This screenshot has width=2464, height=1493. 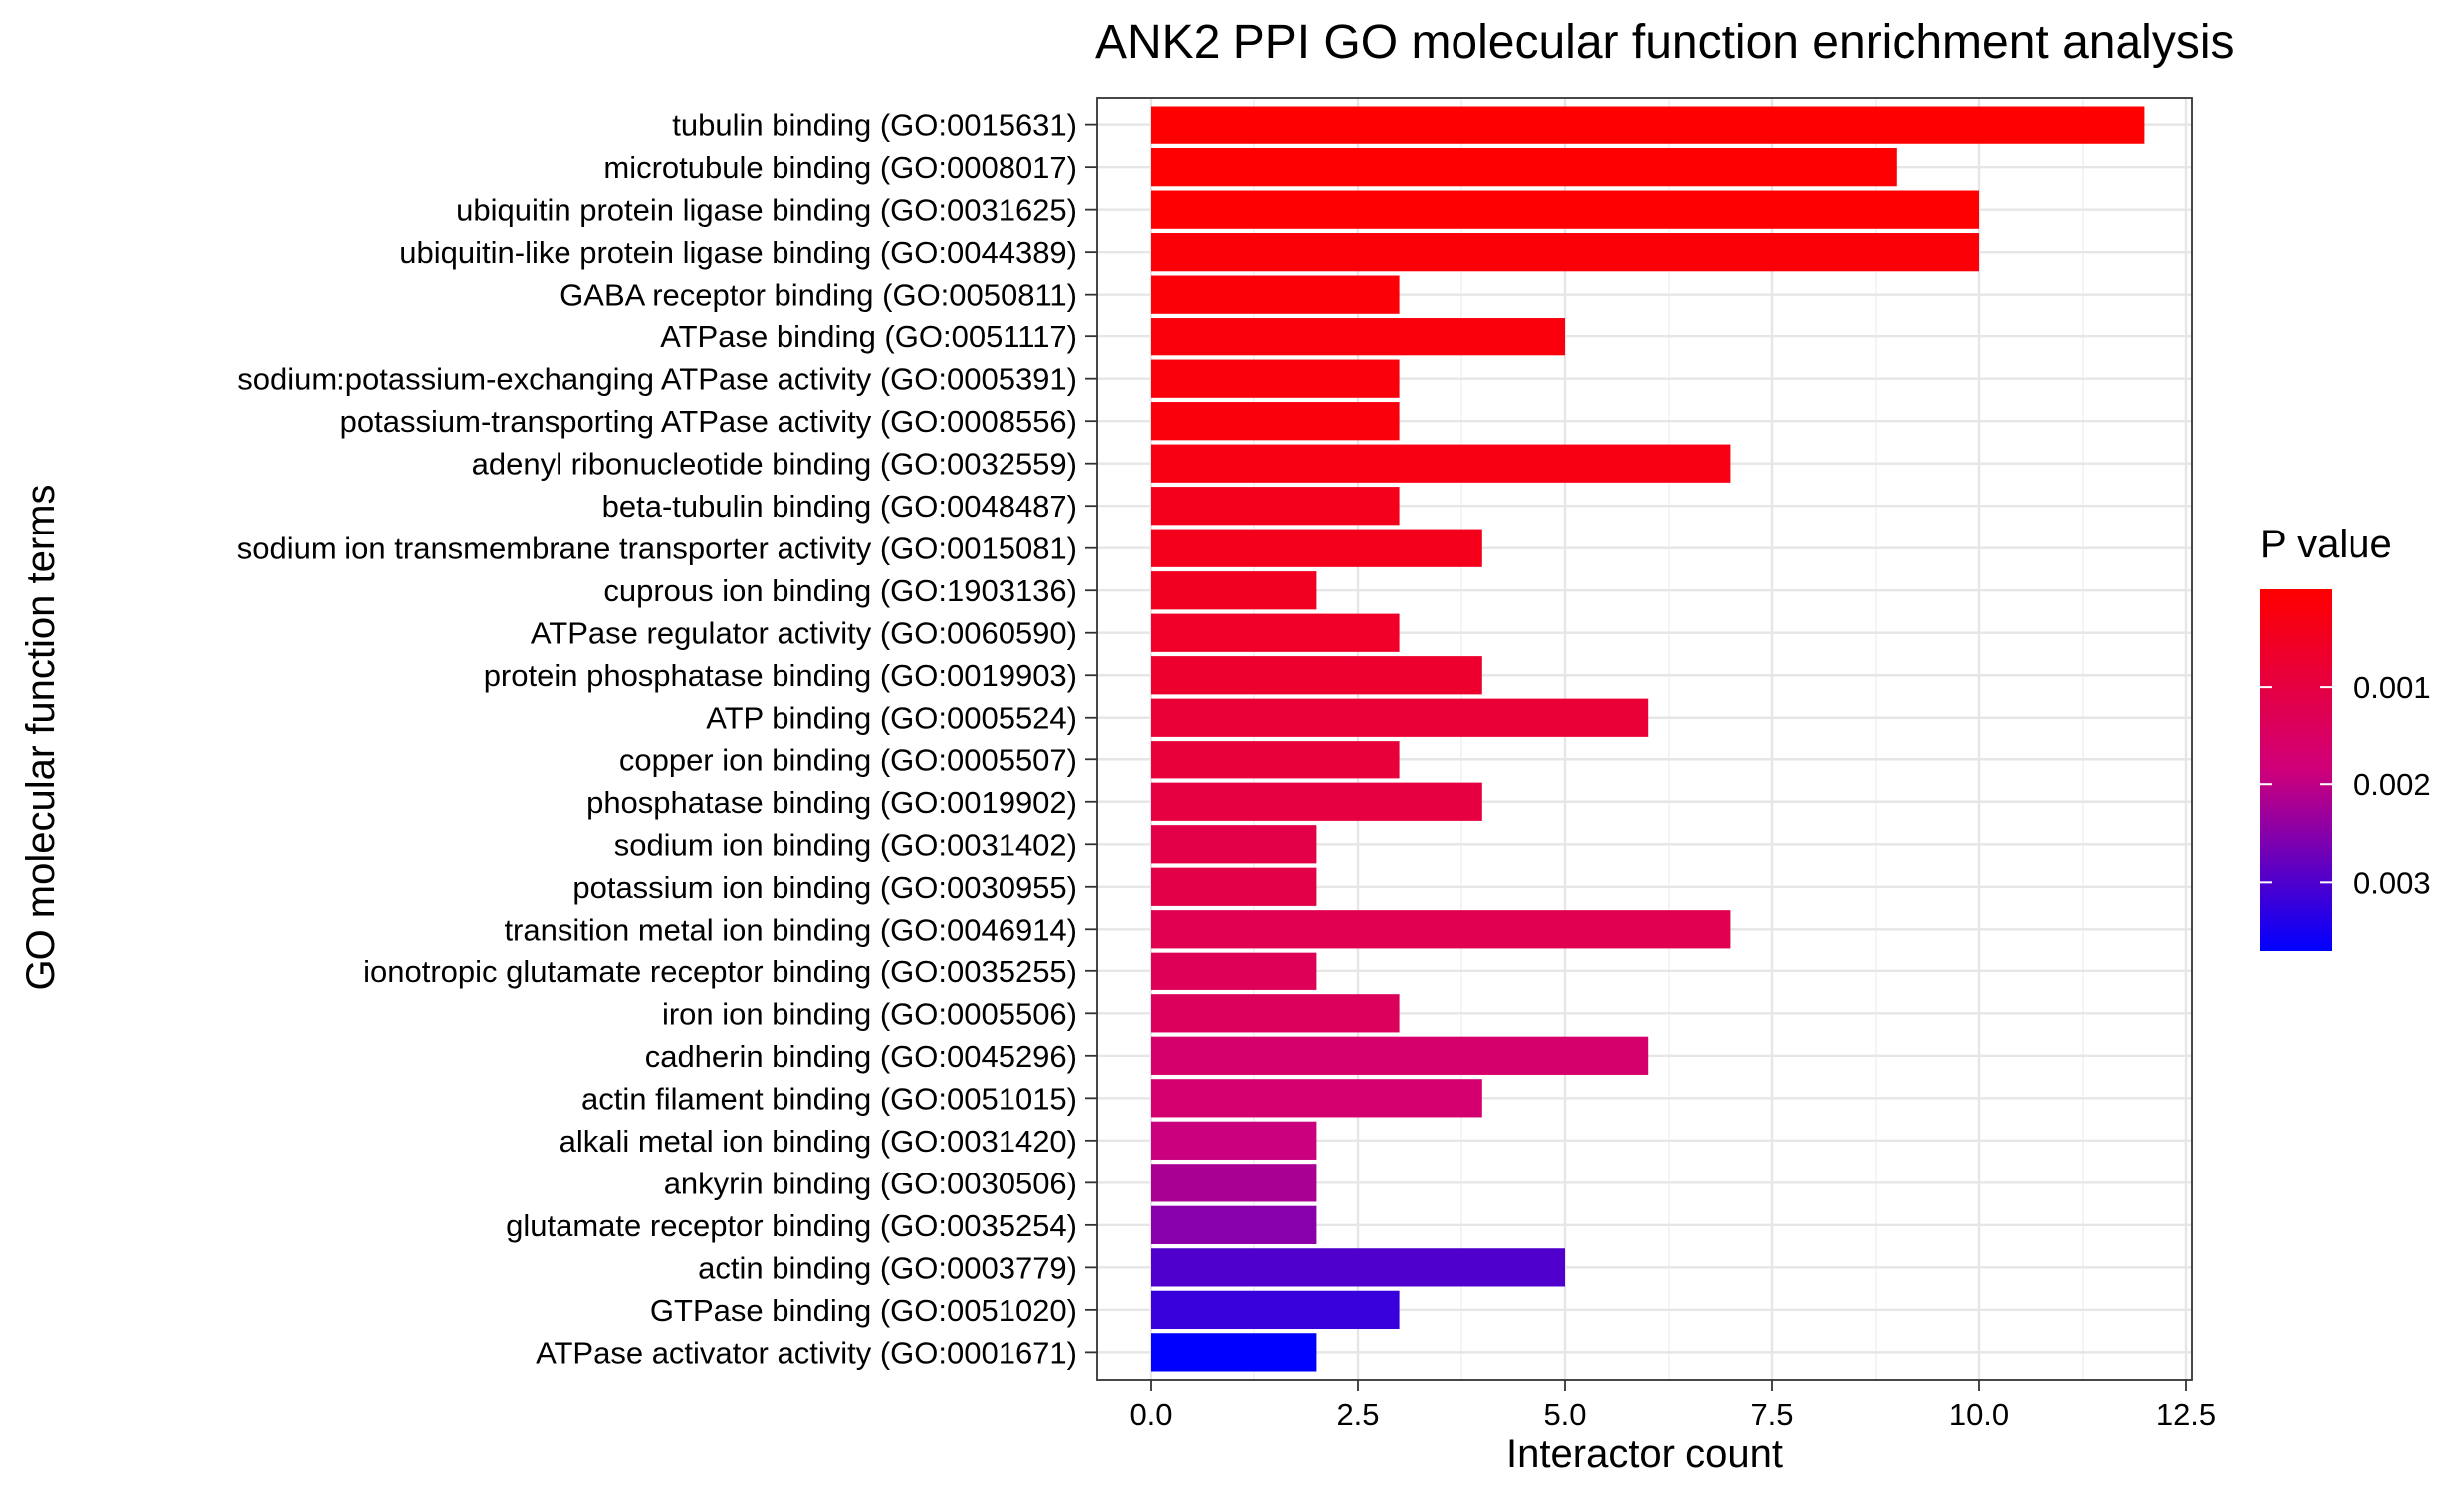 I want to click on category-label: ATPase regulator activity (GO:0060590), so click(x=804, y=633).